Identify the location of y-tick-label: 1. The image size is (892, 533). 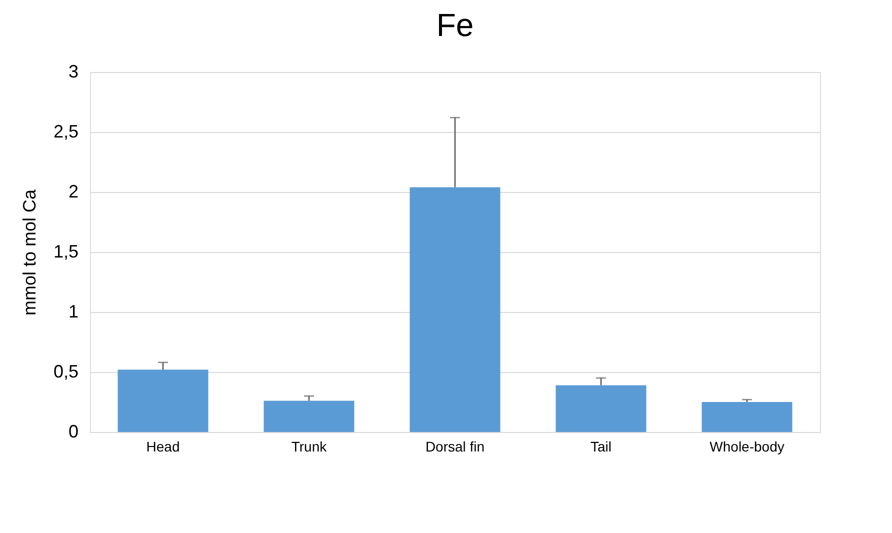
(73, 312).